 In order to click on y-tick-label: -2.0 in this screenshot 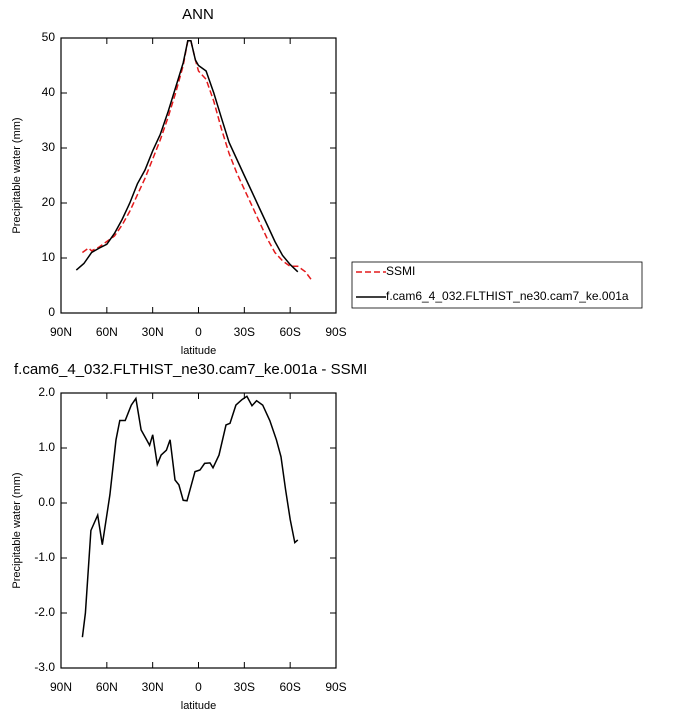, I will do `click(44, 612)`.